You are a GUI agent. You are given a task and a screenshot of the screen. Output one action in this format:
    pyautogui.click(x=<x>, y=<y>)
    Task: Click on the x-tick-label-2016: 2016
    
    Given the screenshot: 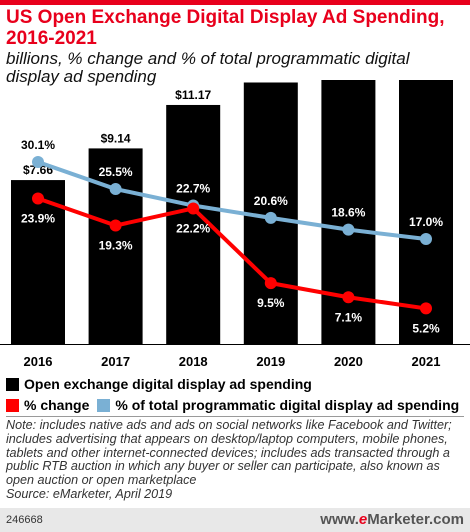 What is the action you would take?
    pyautogui.click(x=38, y=361)
    